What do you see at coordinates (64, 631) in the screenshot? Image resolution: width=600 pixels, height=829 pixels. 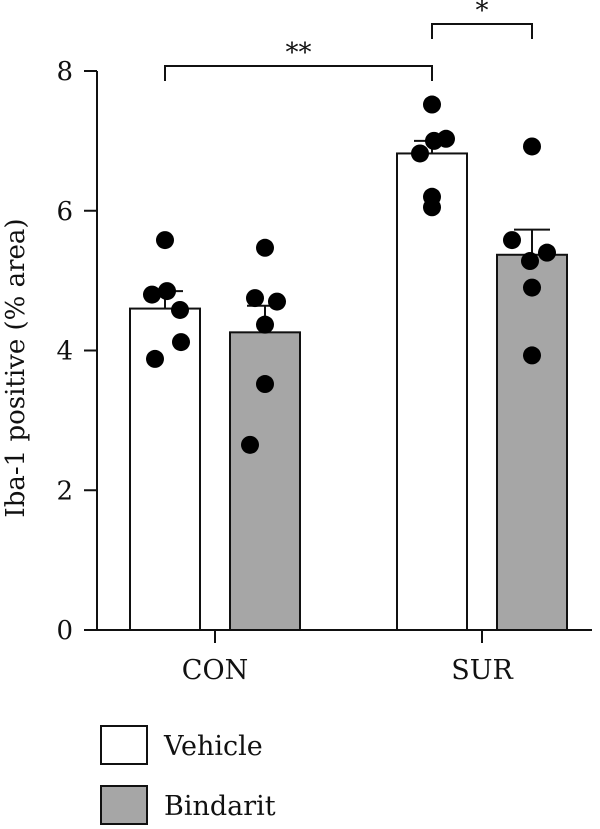 I see `y-tick-label: 0` at bounding box center [64, 631].